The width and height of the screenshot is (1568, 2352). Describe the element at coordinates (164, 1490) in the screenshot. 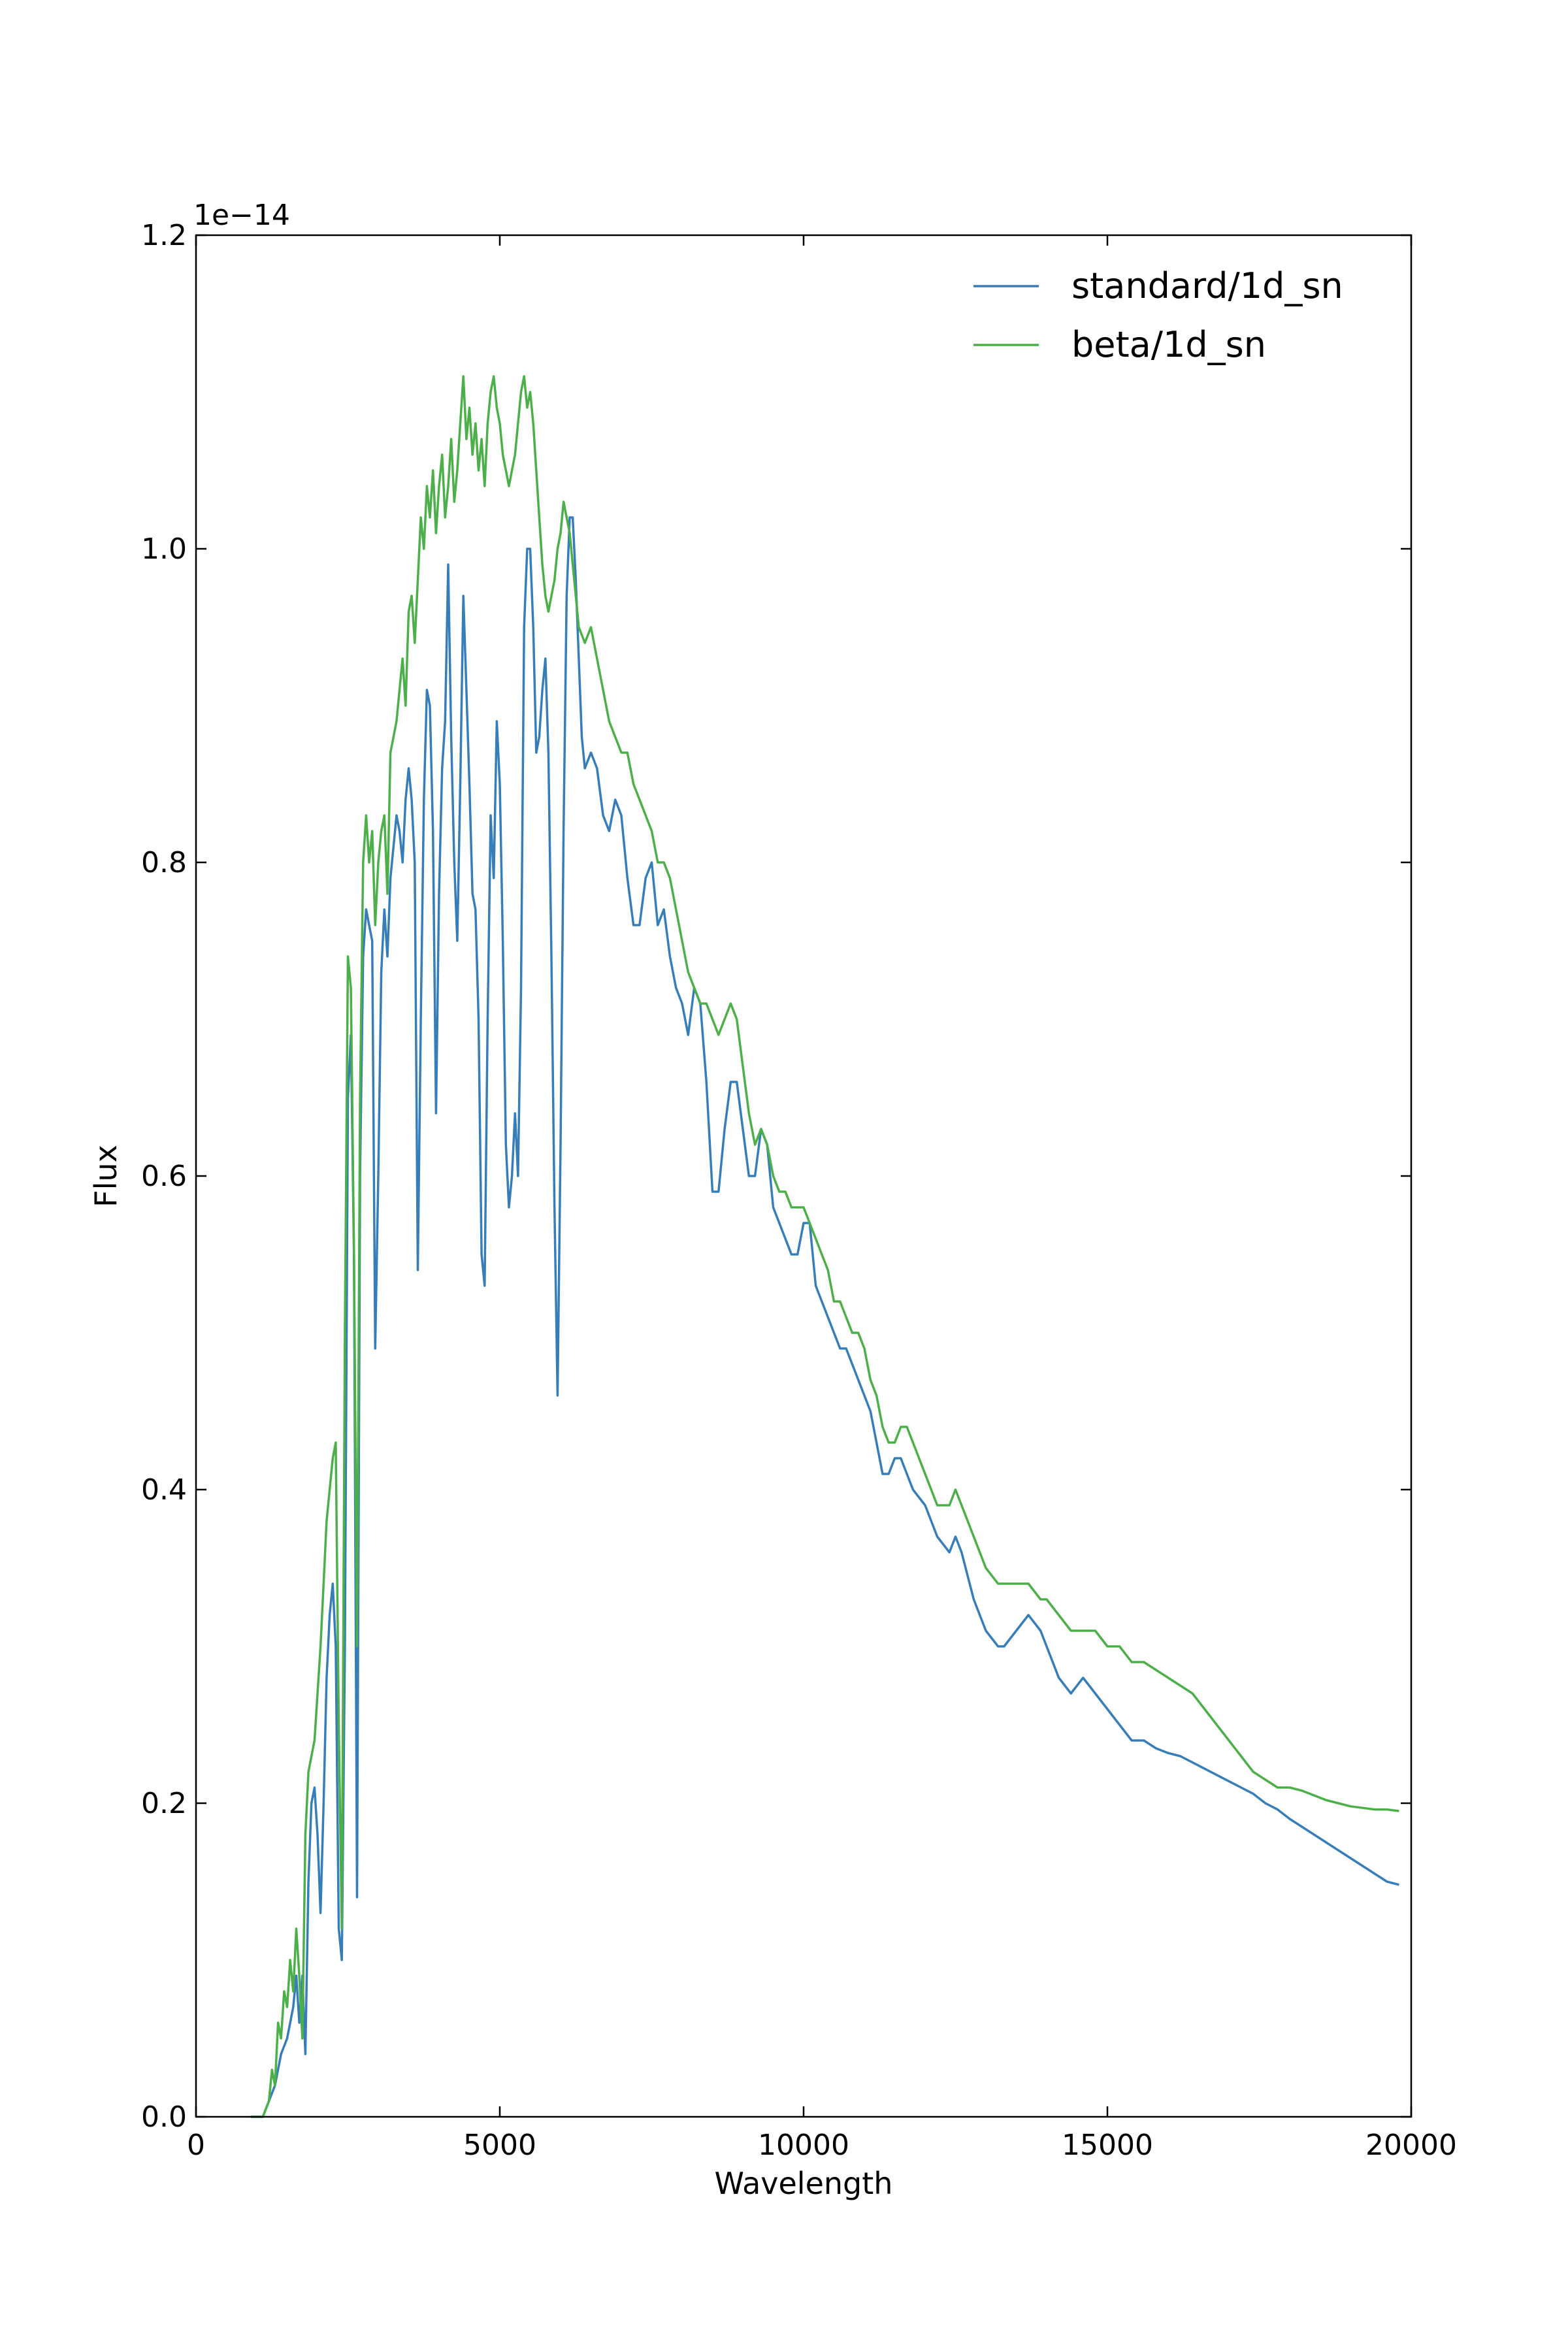

I see `y-tick-label: 0.4` at that location.